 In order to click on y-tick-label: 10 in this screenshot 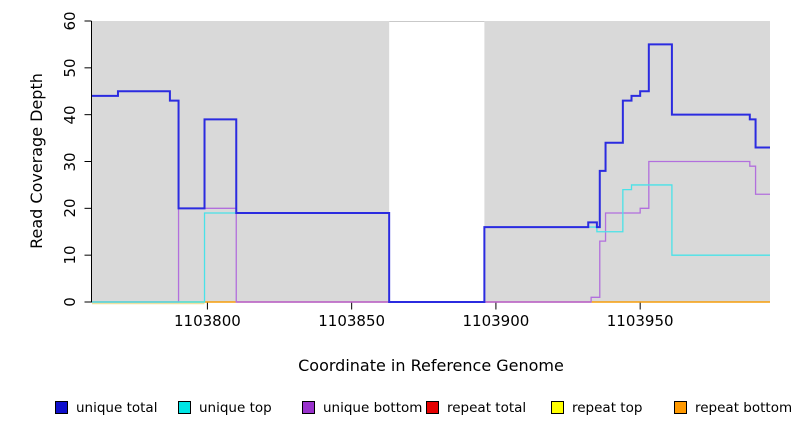, I will do `click(70, 255)`.